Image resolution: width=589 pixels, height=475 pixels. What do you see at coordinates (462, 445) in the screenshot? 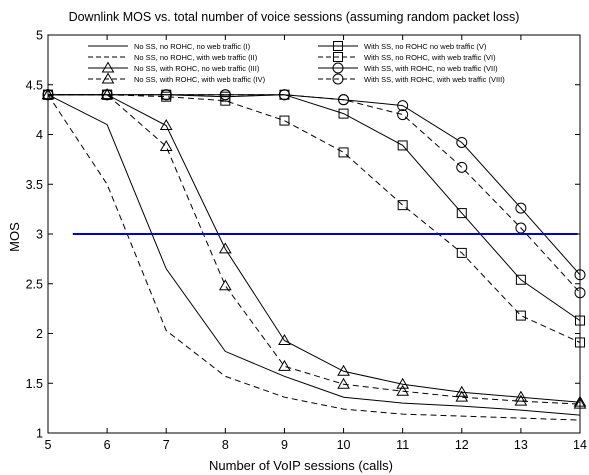
I see `x-tick-label: 12` at bounding box center [462, 445].